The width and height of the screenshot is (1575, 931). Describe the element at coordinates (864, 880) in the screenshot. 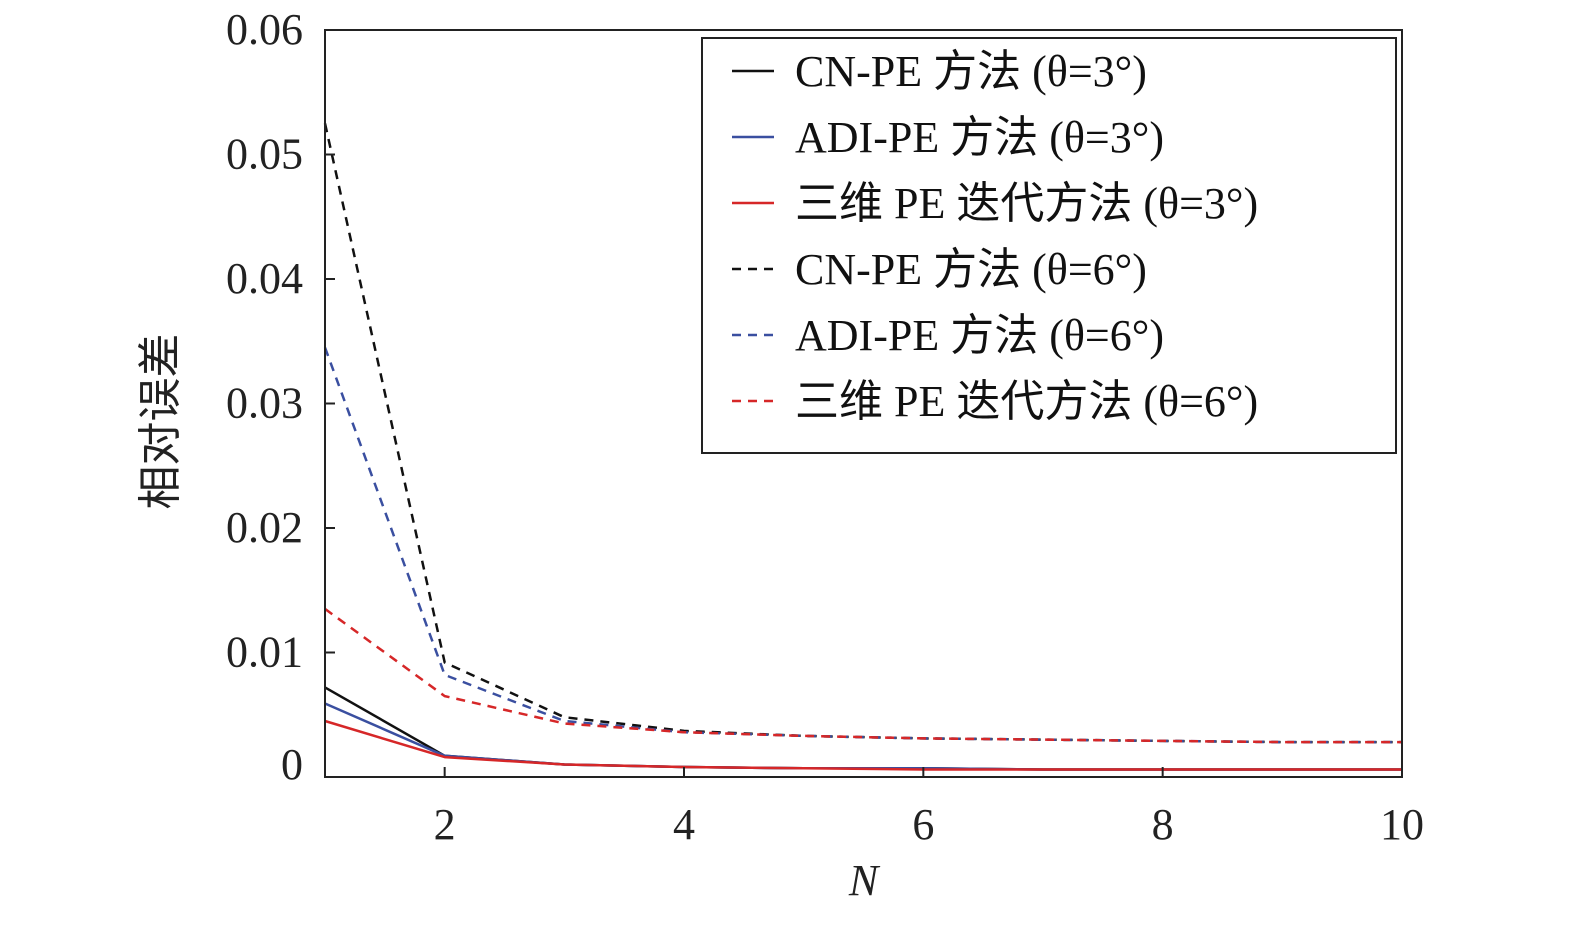

I see `x-axis-title: N` at that location.